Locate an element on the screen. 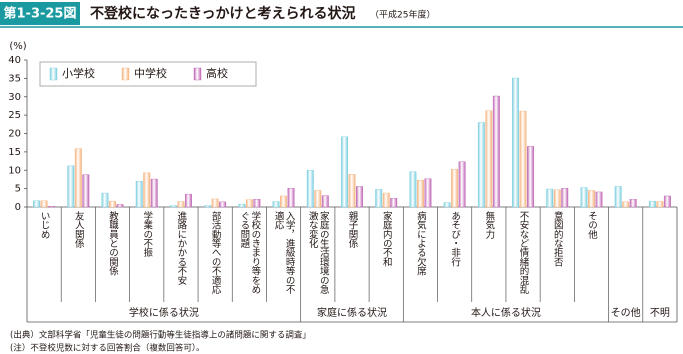 The height and width of the screenshot is (354, 683). category-label-box: 部活動等への不適応 is located at coordinates (215, 252).